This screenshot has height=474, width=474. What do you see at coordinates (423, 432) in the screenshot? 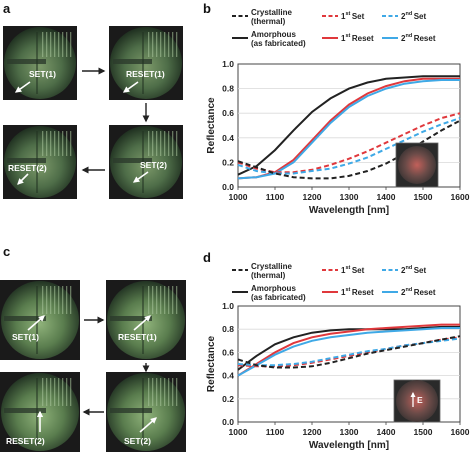
I see `x-tick-label: 1500` at bounding box center [423, 432].